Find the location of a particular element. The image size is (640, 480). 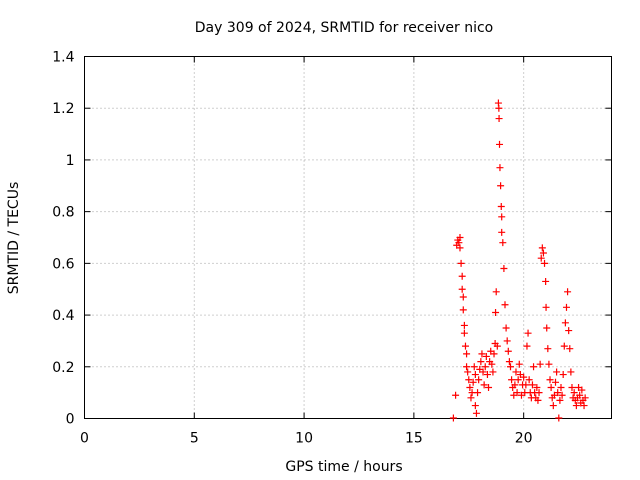

x-tick-label: 5 is located at coordinates (194, 439).